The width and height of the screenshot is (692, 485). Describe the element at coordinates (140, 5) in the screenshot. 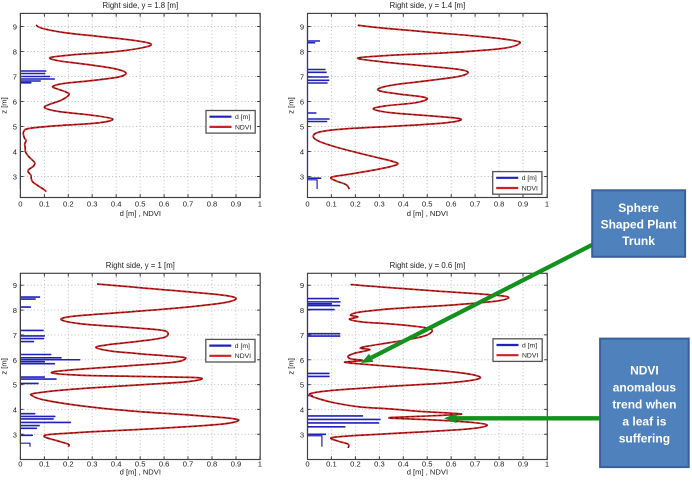

I see `svg-text: Right side, y = 1.8 [m]` at that location.